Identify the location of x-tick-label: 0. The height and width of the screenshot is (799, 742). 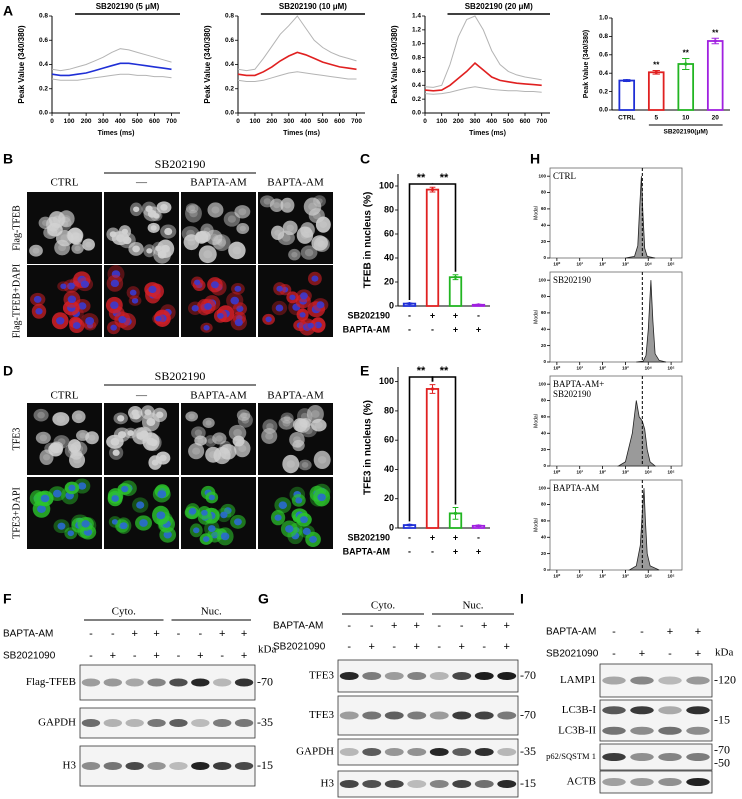
(425, 121).